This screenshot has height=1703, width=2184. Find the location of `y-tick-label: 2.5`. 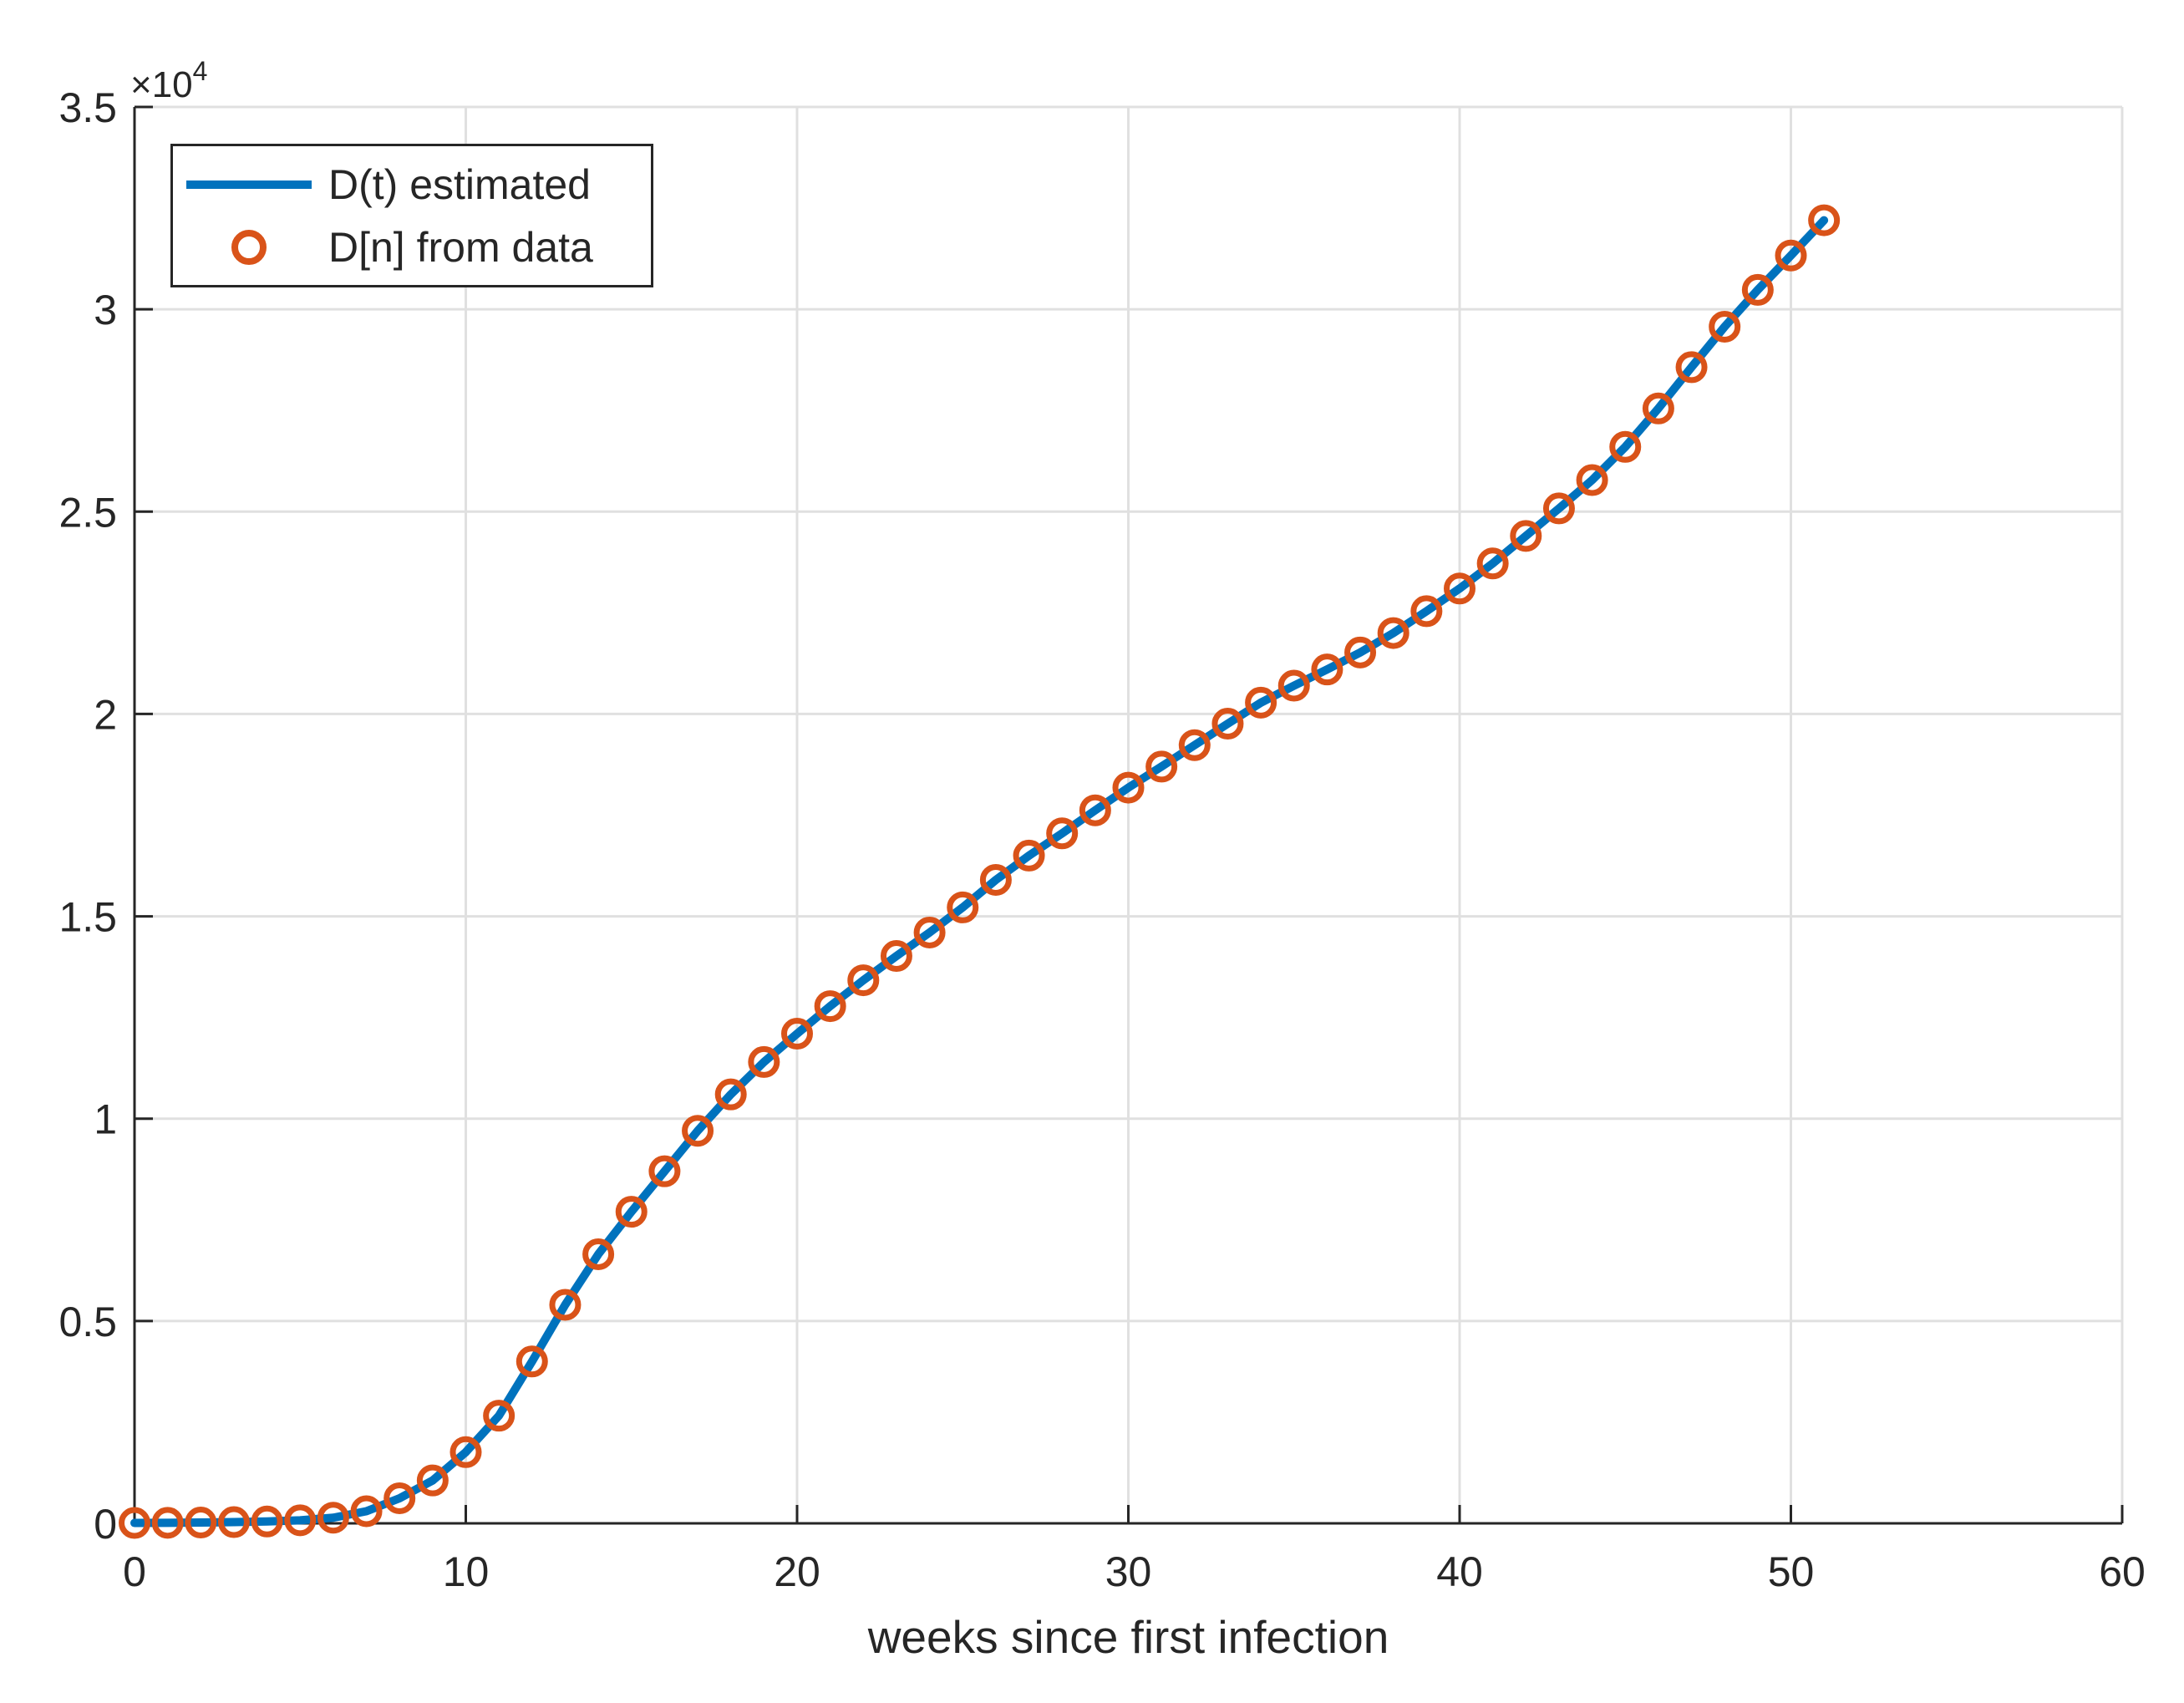

y-tick-label: 2.5 is located at coordinates (87, 512).